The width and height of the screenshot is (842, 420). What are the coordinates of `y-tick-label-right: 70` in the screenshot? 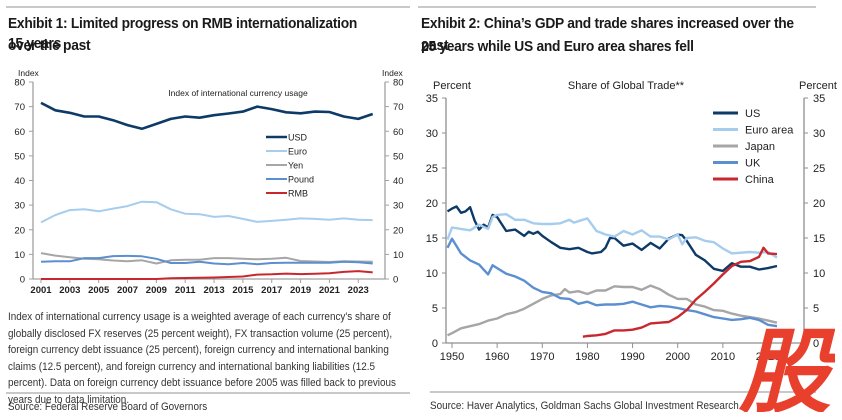 It's located at (398, 107).